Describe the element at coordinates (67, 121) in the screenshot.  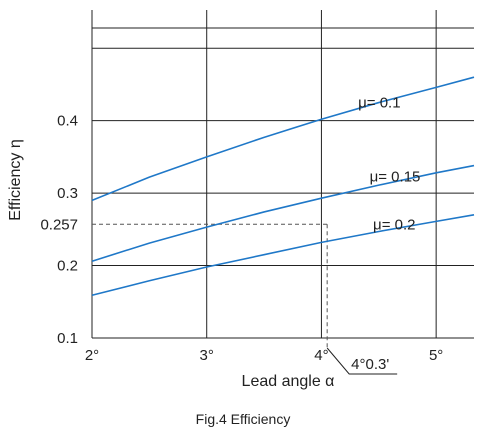
I see `y-tick-label: 0.4` at that location.